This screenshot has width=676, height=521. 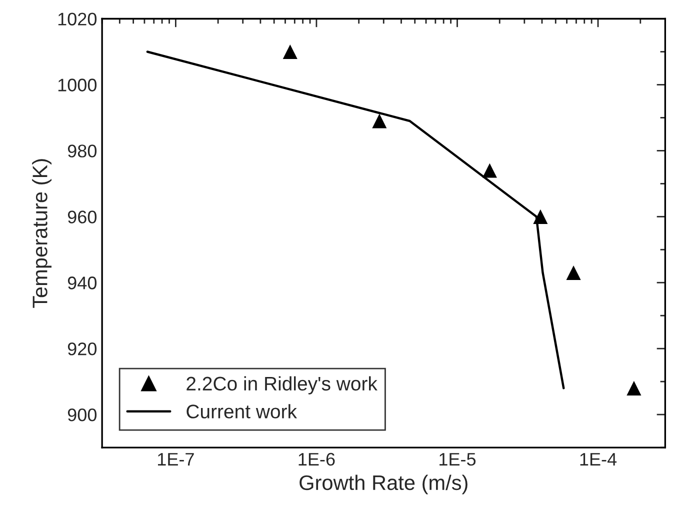 What do you see at coordinates (77, 85) in the screenshot?
I see `y-tick-label: 1000` at bounding box center [77, 85].